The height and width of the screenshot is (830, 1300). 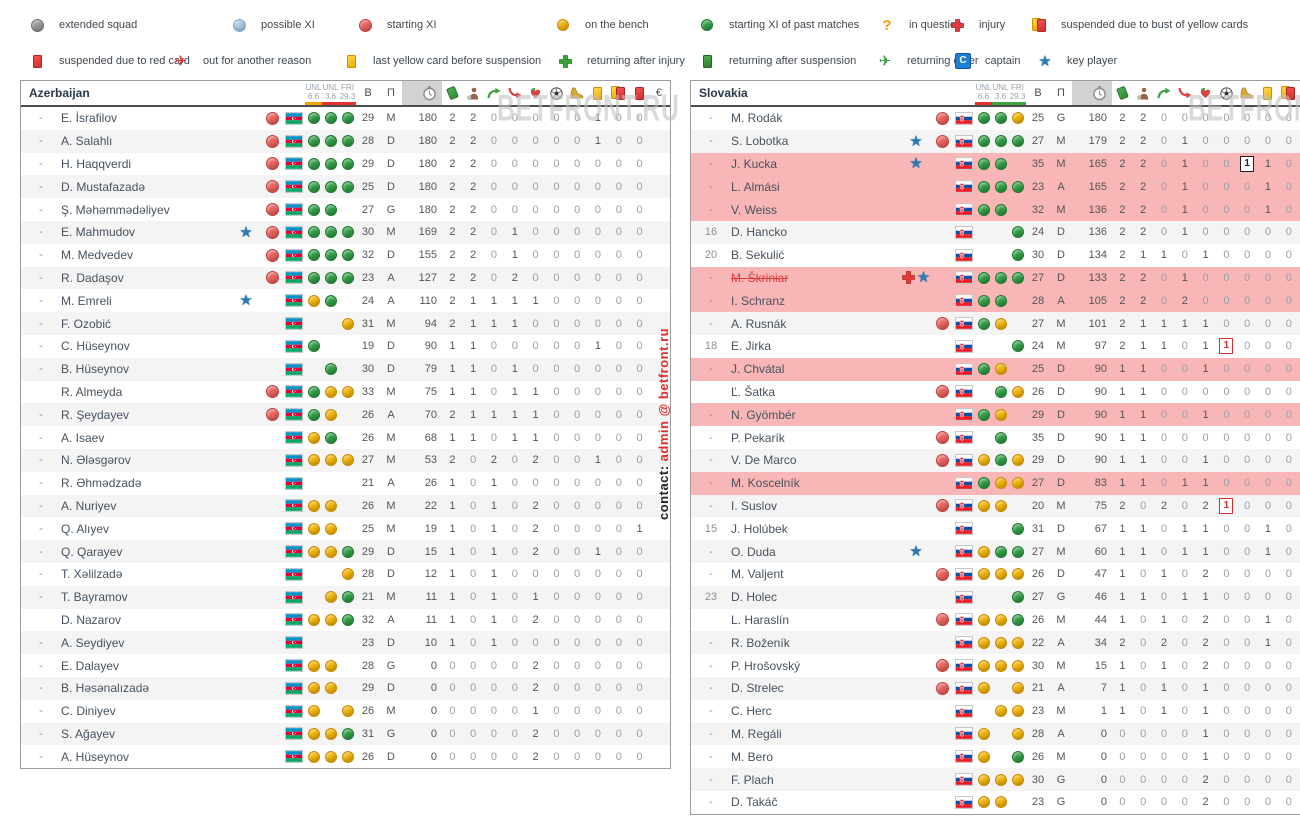 I want to click on player-name: B. Həsənalızadə, so click(x=105, y=688).